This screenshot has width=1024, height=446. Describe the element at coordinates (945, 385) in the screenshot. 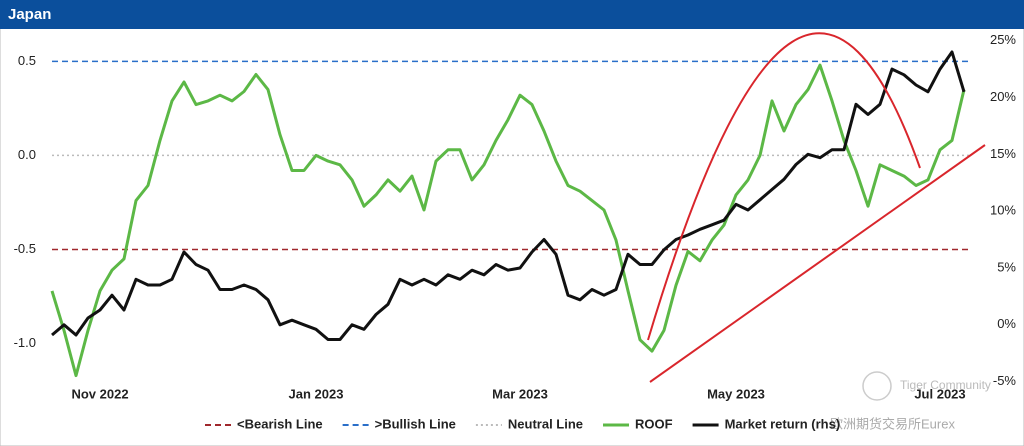

I see `watermark: Tiger Community` at that location.